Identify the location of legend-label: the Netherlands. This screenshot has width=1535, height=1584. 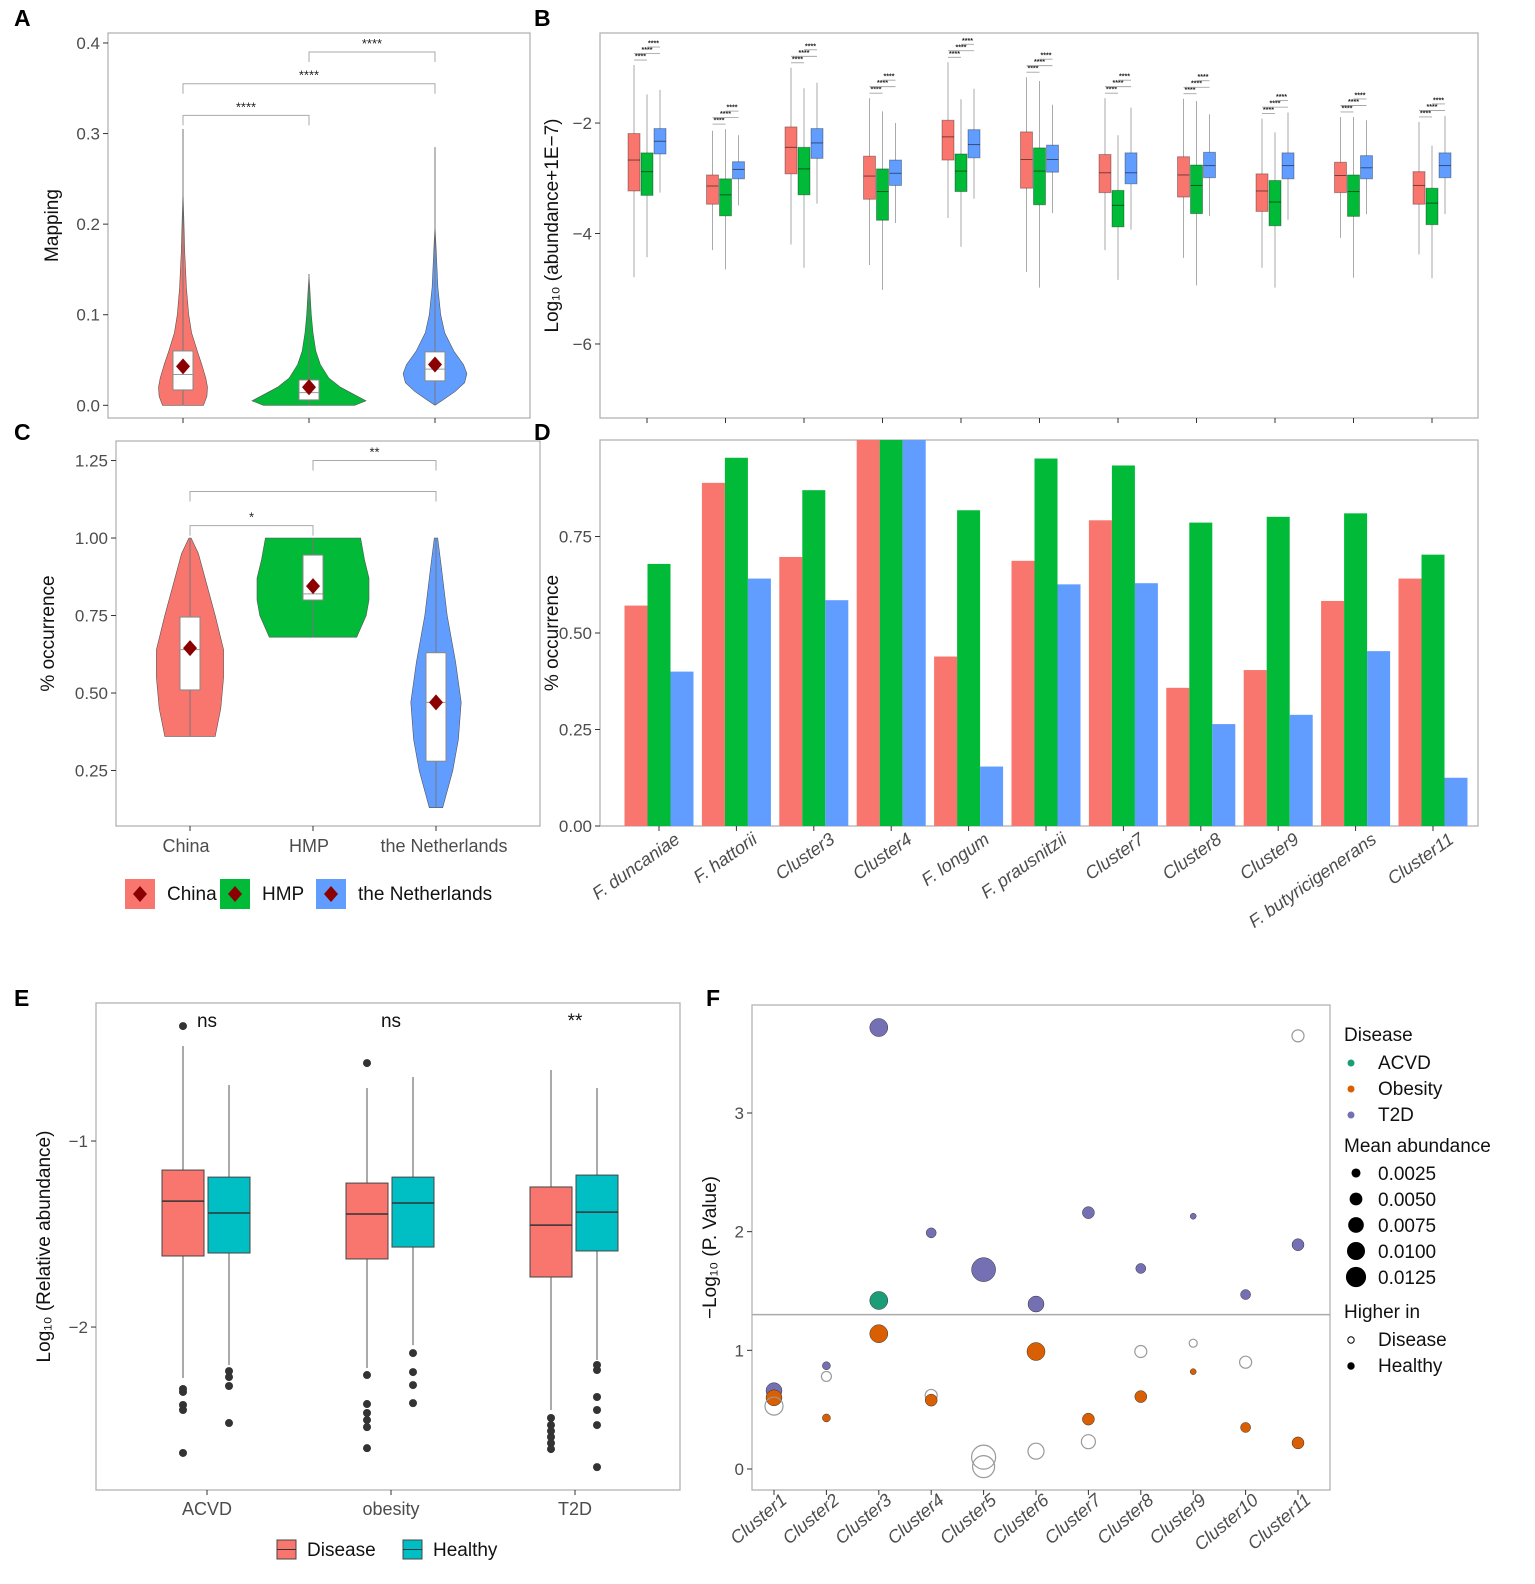
(425, 894).